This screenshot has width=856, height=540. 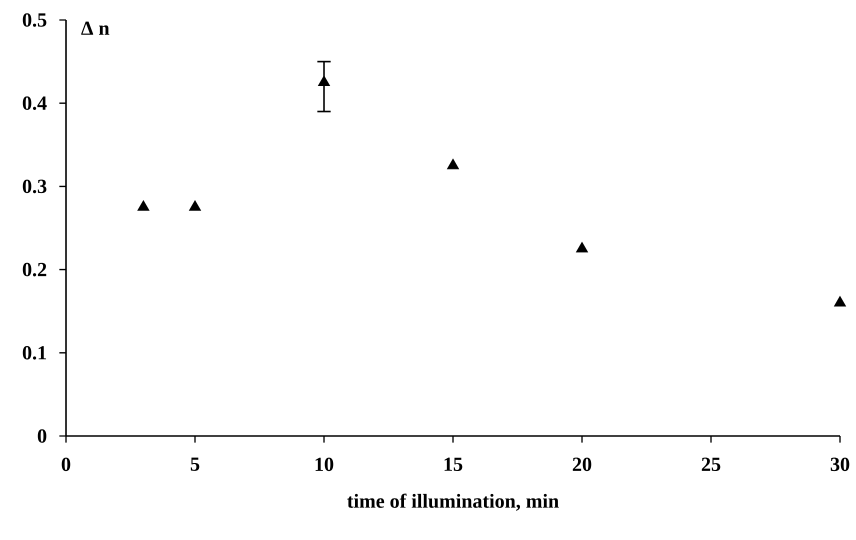 I want to click on y-tick-label: 0, so click(x=42, y=436).